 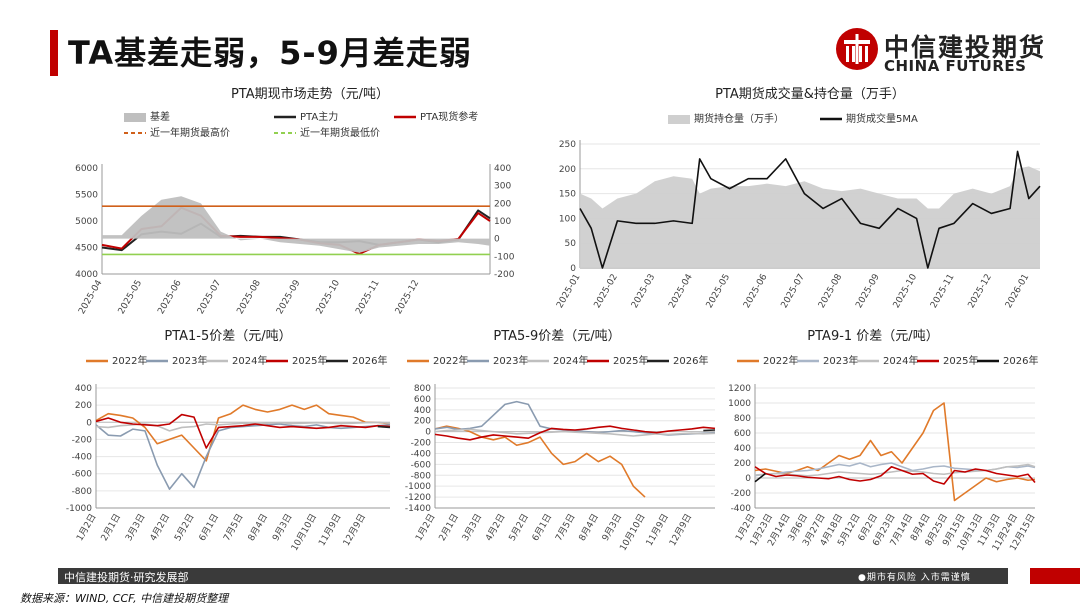 What do you see at coordinates (82, 475) in the screenshot?
I see `y-tick-label: -600` at bounding box center [82, 475].